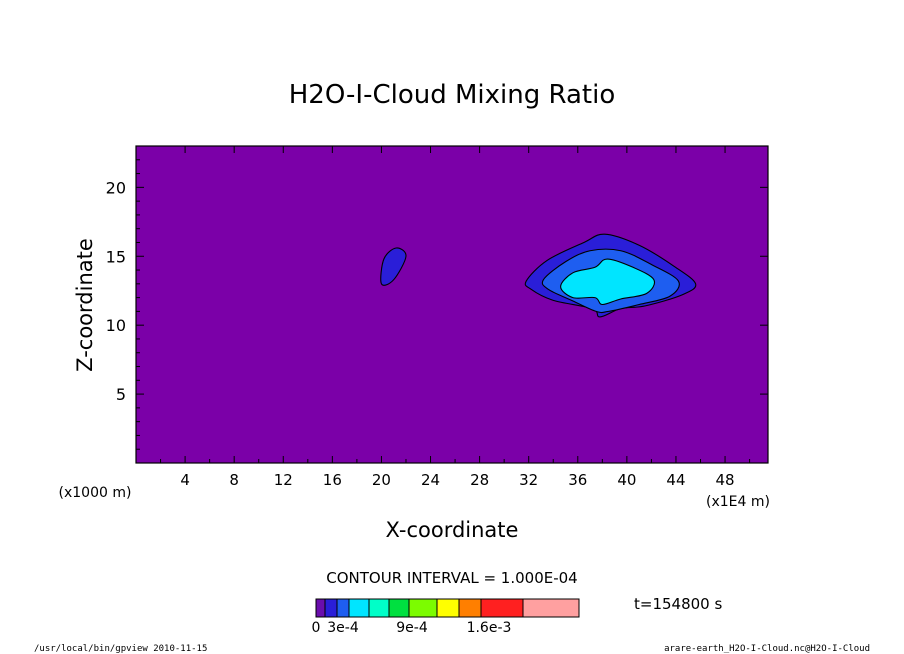 The image size is (904, 654). Describe the element at coordinates (430, 480) in the screenshot. I see `x-tick-label: 24` at that location.